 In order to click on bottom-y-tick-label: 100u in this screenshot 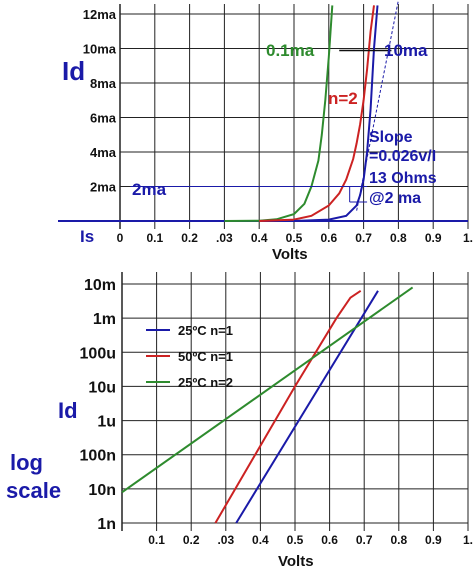, I will do `click(98, 353)`.